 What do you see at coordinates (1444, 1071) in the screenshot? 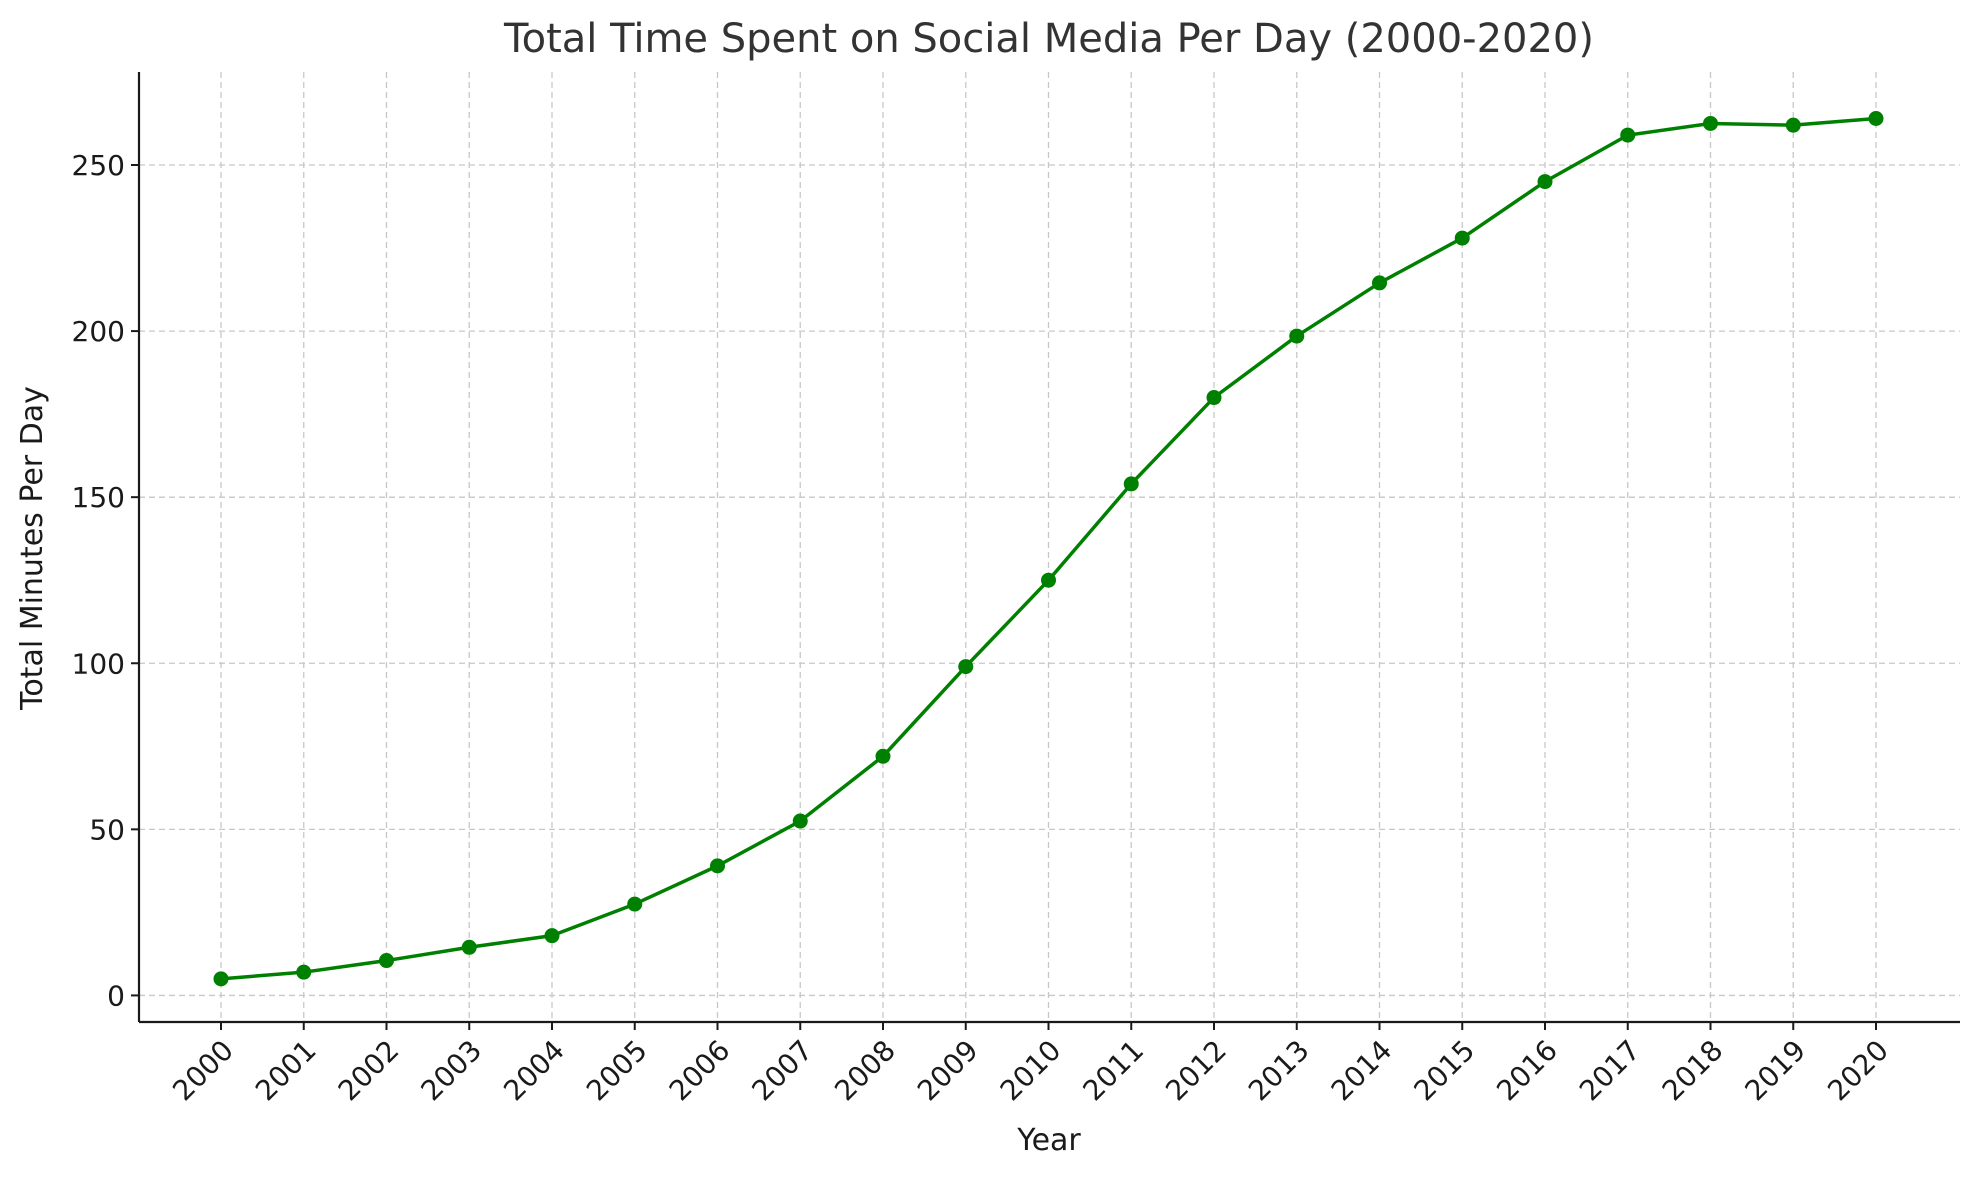
I see `x-tick-label: 2015` at bounding box center [1444, 1071].